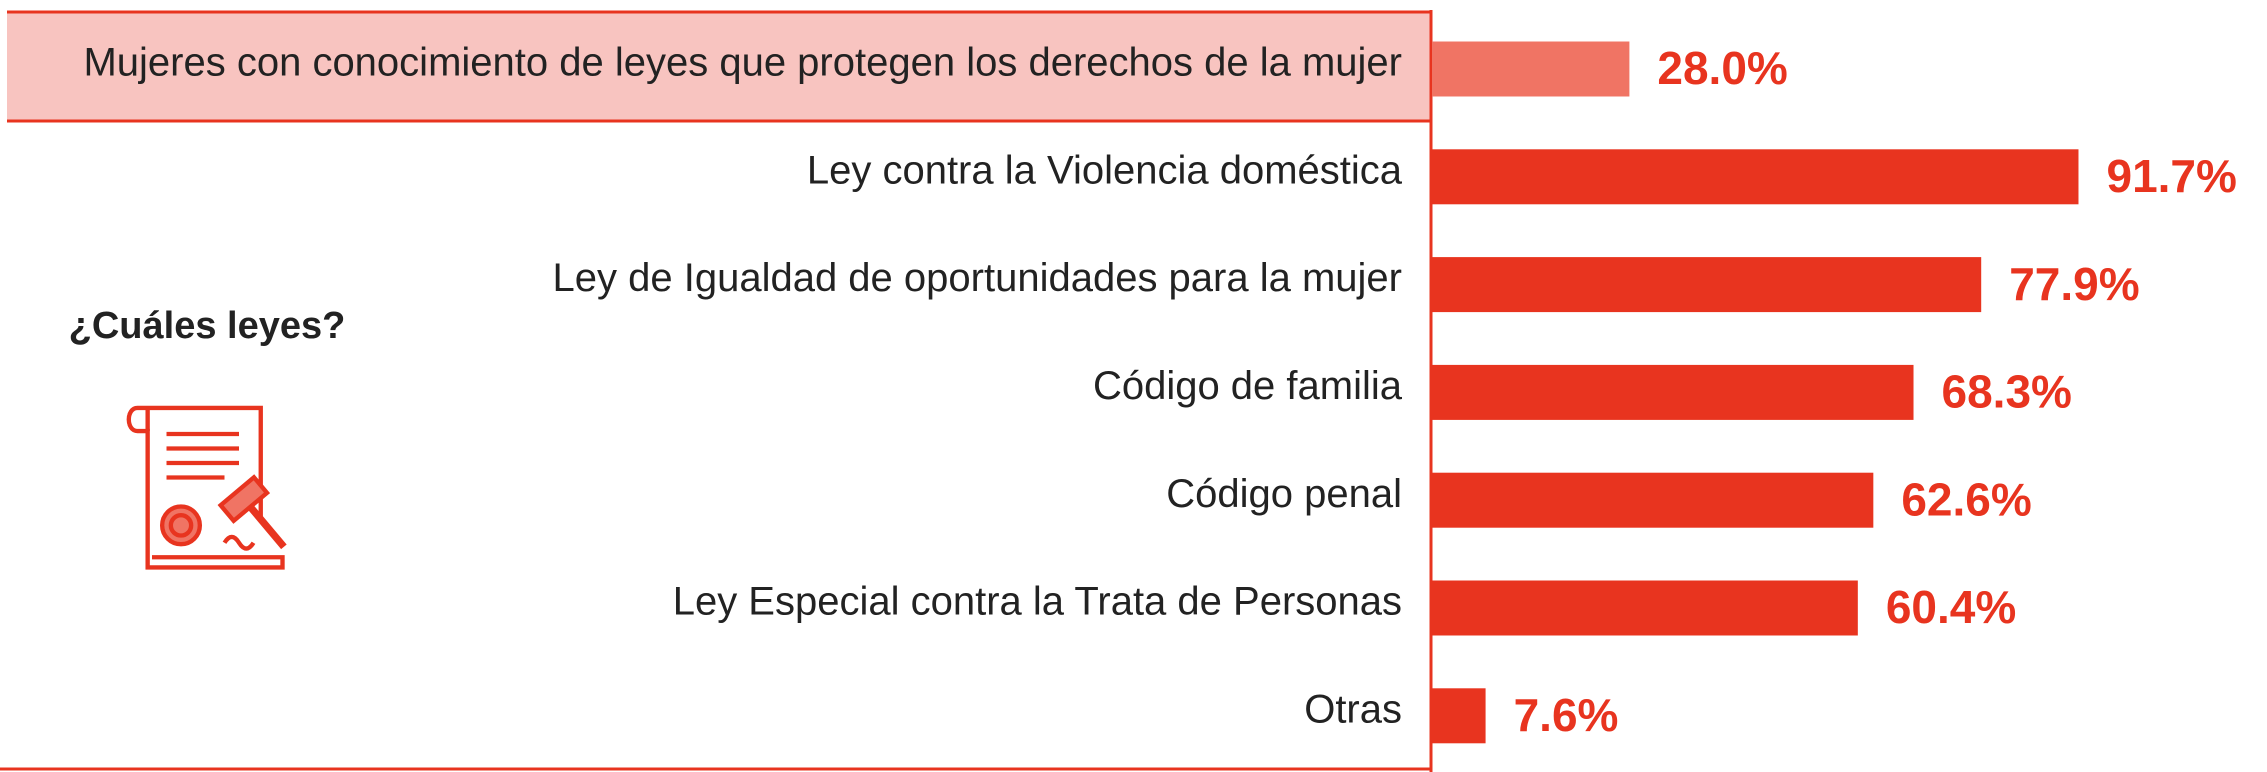  What do you see at coordinates (1248, 386) in the screenshot?
I see `category-label: Código de familia` at bounding box center [1248, 386].